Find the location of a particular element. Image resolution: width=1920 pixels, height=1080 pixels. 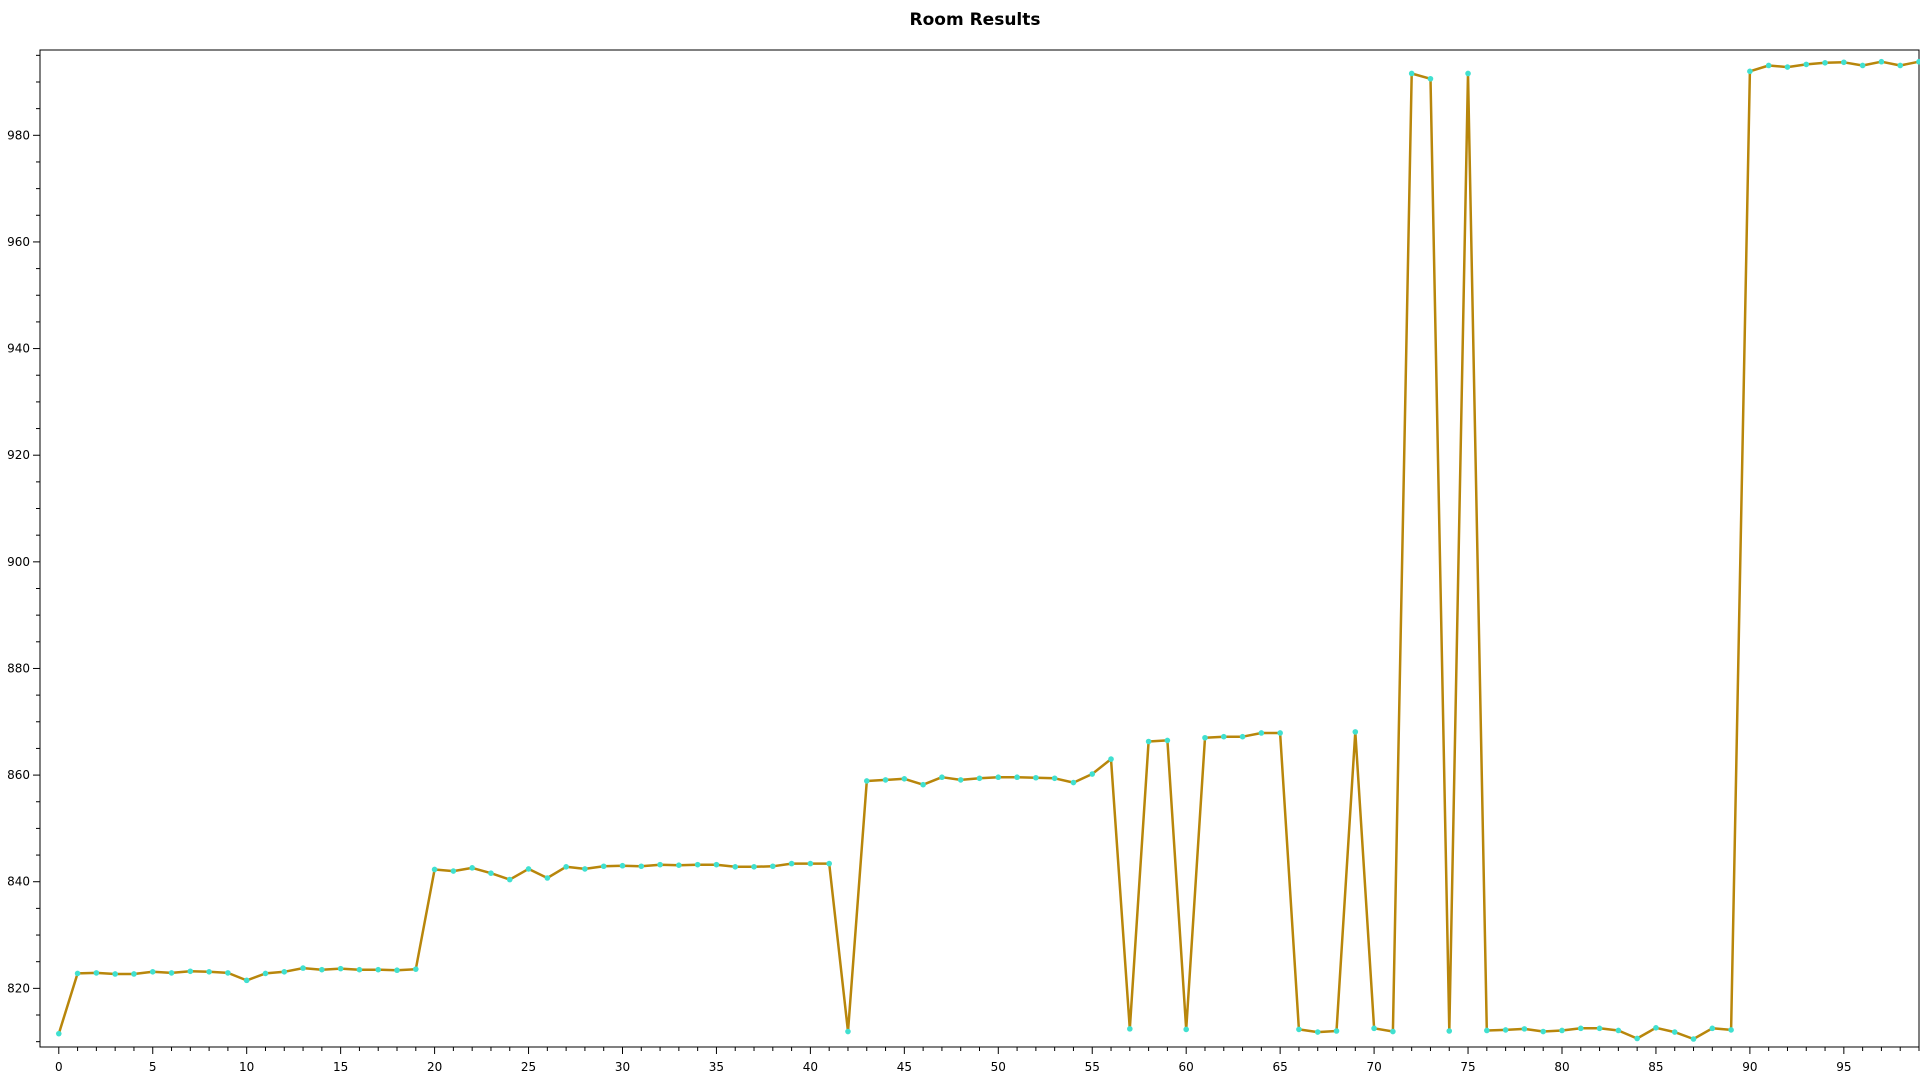

y-tick-label: 960 is located at coordinates (18, 242).